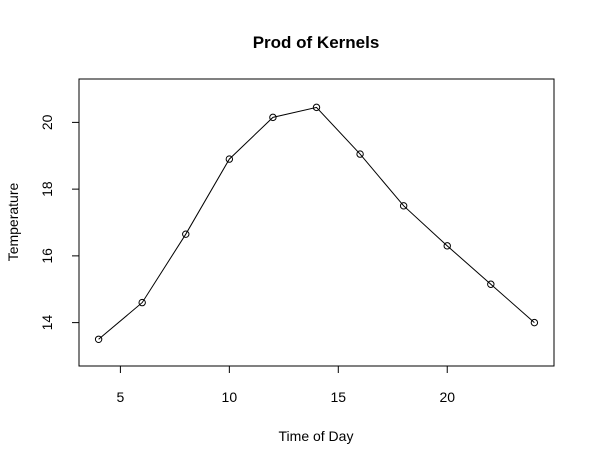 The width and height of the screenshot is (594, 470). Describe the element at coordinates (316, 42) in the screenshot. I see `chart-title: Prod of Kernels` at that location.